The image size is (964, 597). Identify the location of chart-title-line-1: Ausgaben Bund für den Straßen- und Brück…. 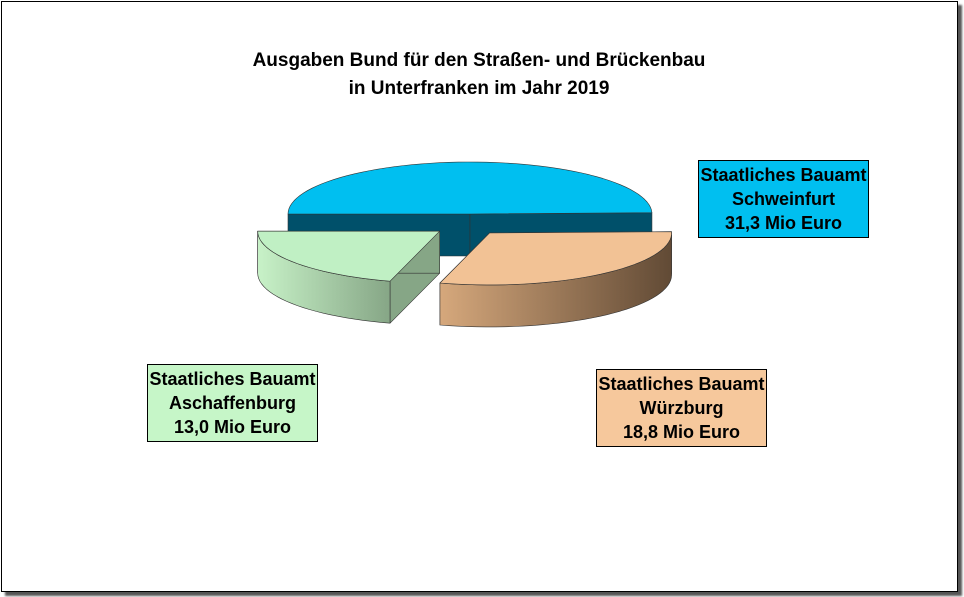
(479, 60).